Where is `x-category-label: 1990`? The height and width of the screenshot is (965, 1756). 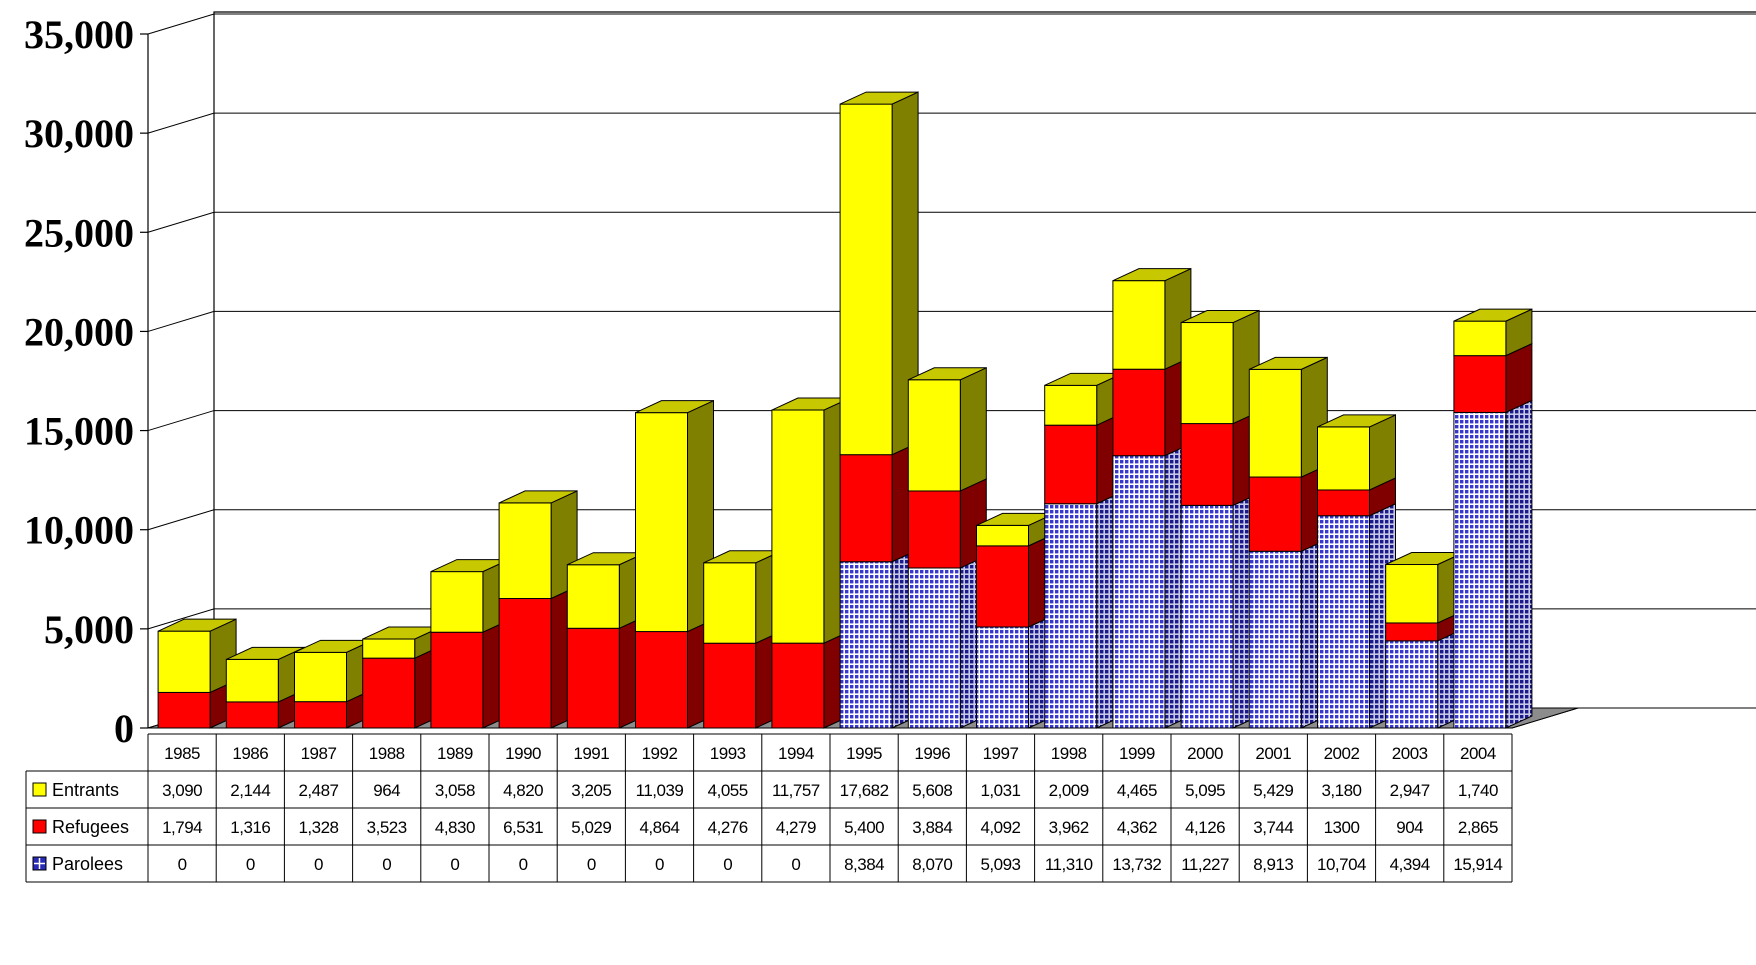
x-category-label: 1990 is located at coordinates (523, 753).